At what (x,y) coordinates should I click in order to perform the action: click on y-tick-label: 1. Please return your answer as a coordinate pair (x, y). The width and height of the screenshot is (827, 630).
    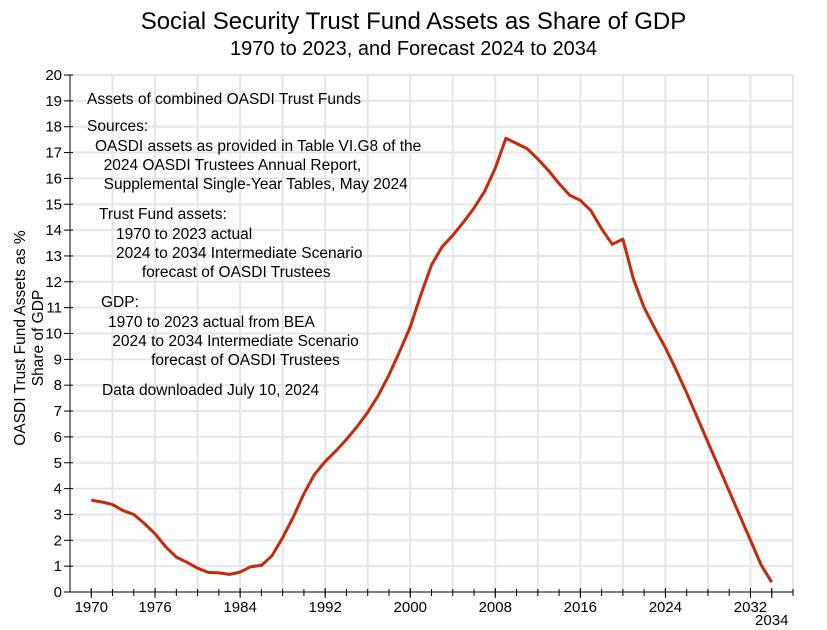
    Looking at the image, I should click on (58, 566).